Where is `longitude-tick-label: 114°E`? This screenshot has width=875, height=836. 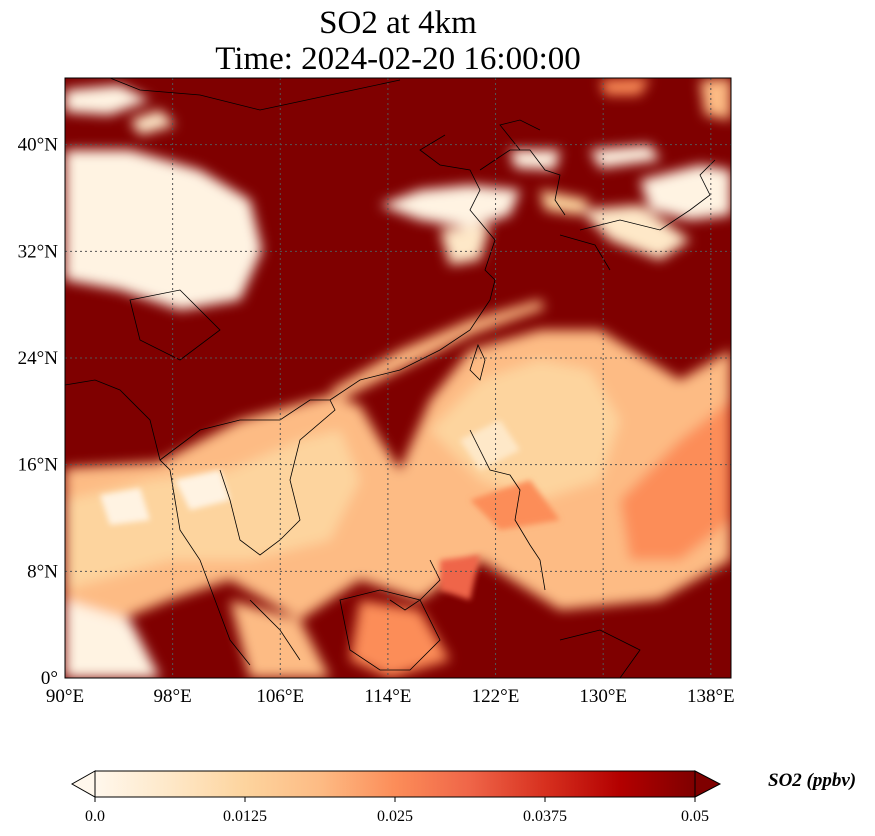
longitude-tick-label: 114°E is located at coordinates (387, 696).